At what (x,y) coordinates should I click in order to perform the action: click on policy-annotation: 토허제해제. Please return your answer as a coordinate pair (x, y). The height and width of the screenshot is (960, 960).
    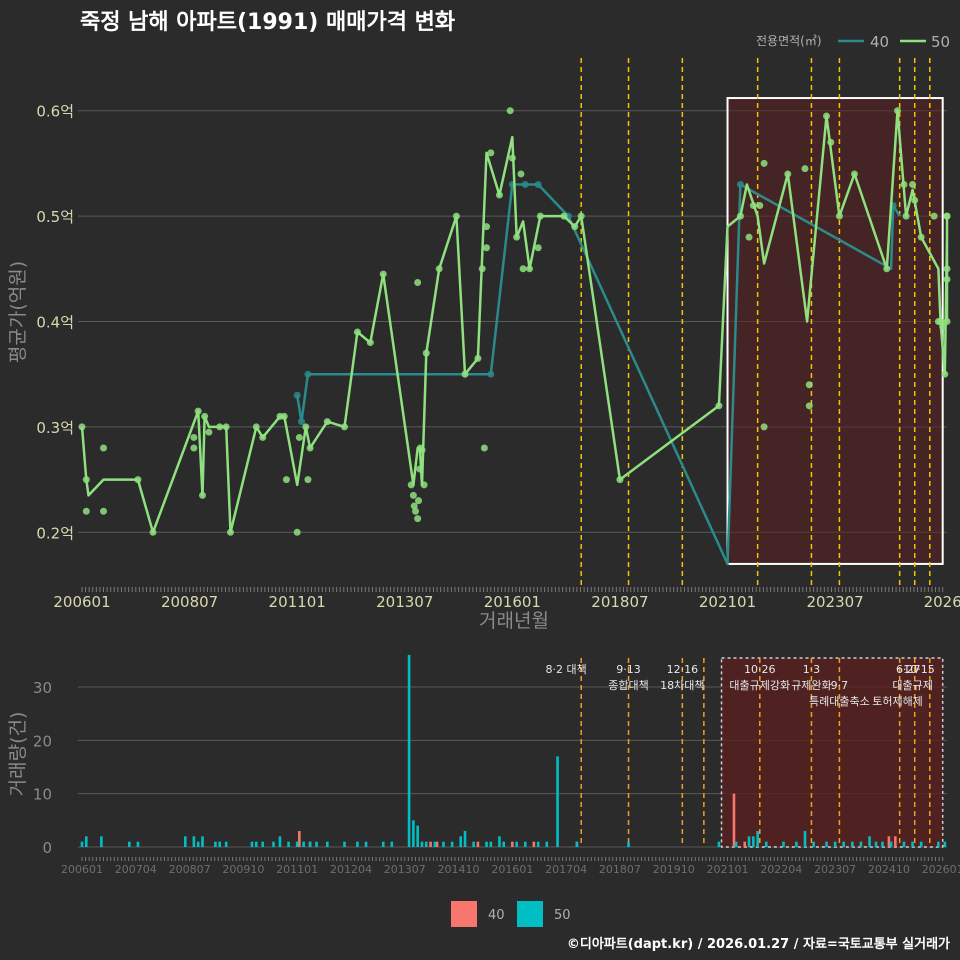
    Looking at the image, I should click on (897, 701).